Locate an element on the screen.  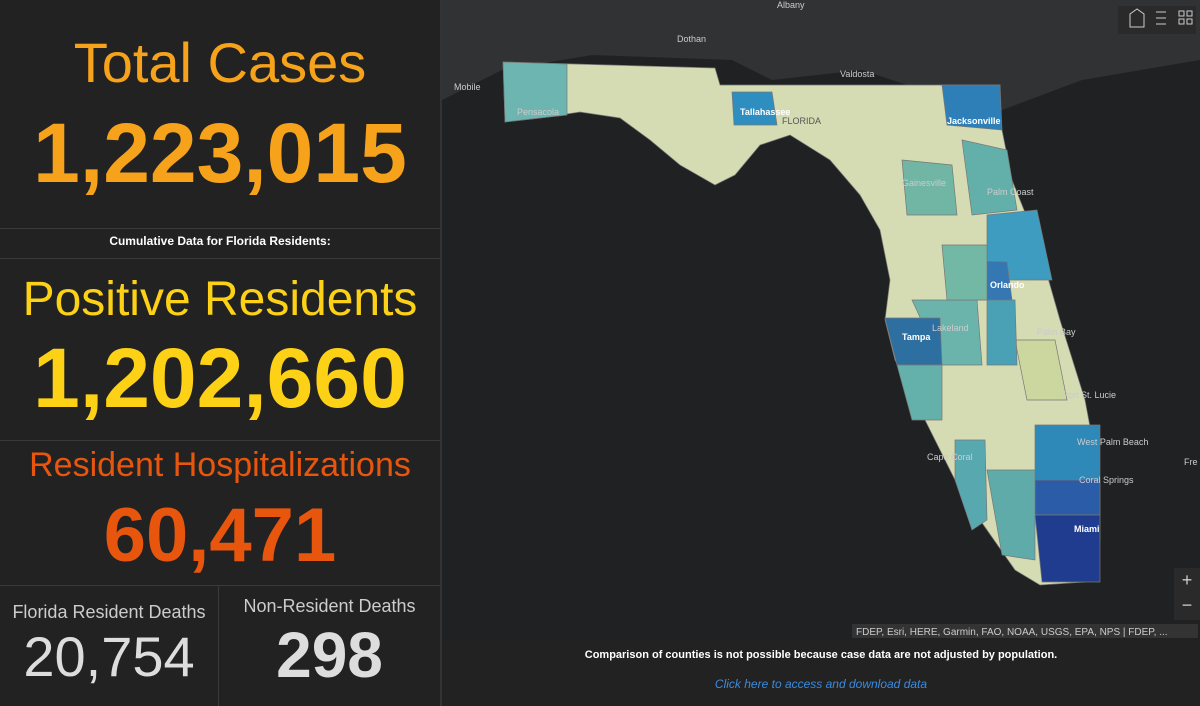
download-link: Click here to access and download data is located at coordinates (821, 684).